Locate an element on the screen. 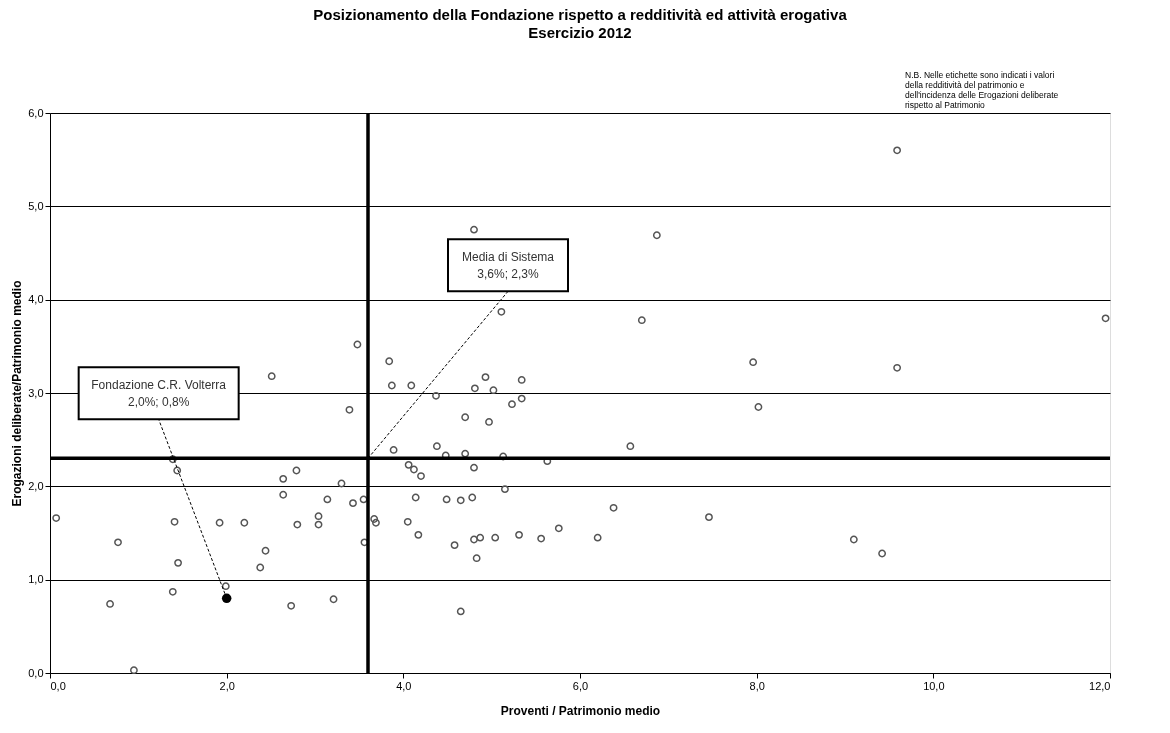  x-tick-label: 0,0 is located at coordinates (58, 685).